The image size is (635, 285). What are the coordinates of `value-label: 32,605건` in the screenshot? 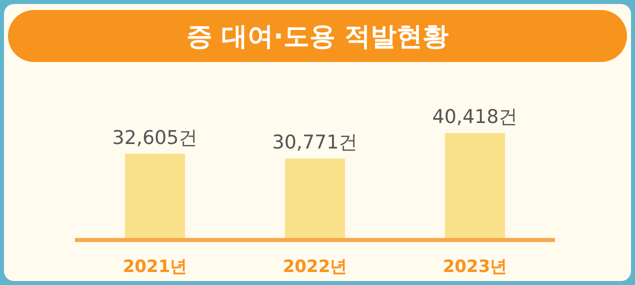 It's located at (155, 137).